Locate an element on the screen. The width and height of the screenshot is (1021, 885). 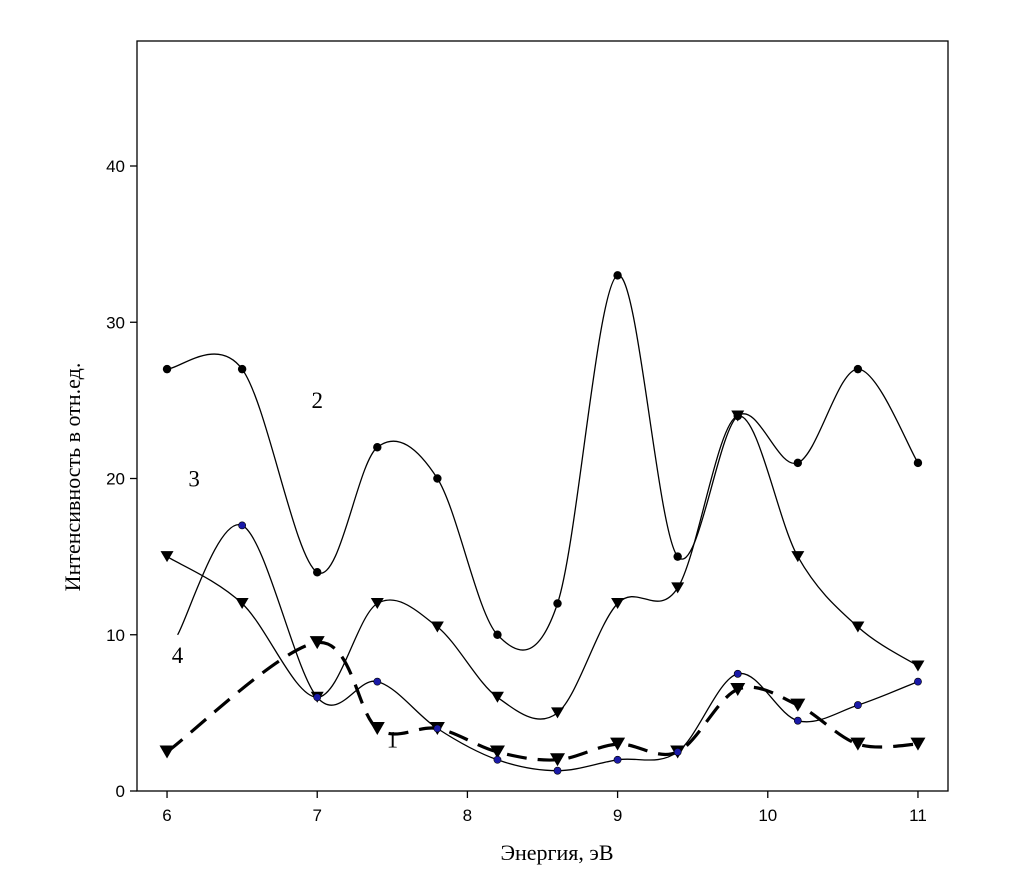
x-axis-title: Энергия, эВ is located at coordinates (556, 852).